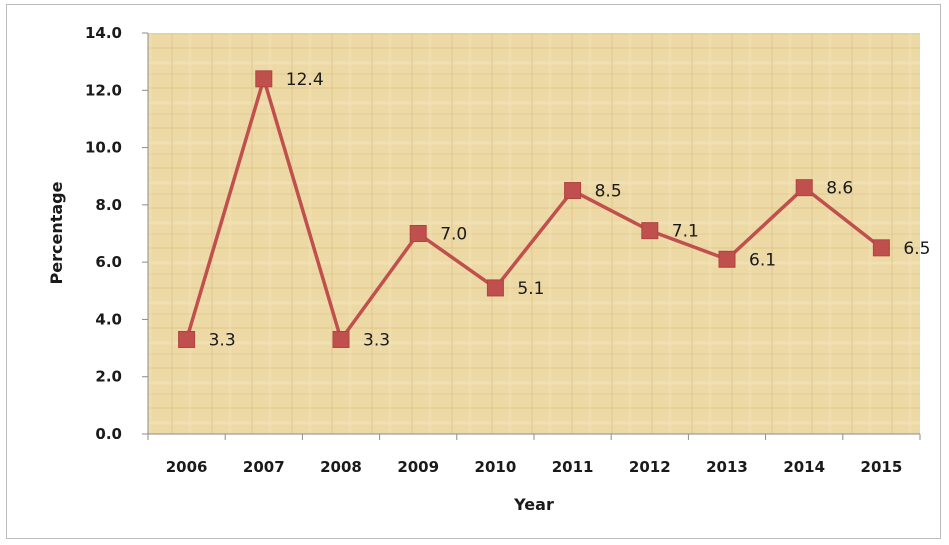 The image size is (949, 545). What do you see at coordinates (108, 262) in the screenshot?
I see `y-tick-label: 6.0` at bounding box center [108, 262].